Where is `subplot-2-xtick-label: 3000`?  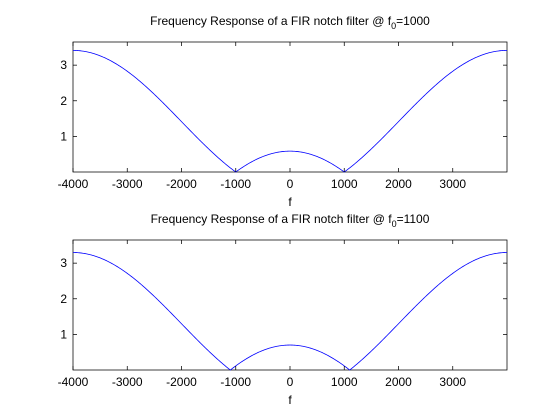
subplot-2-xtick-label: 3000 is located at coordinates (452, 382).